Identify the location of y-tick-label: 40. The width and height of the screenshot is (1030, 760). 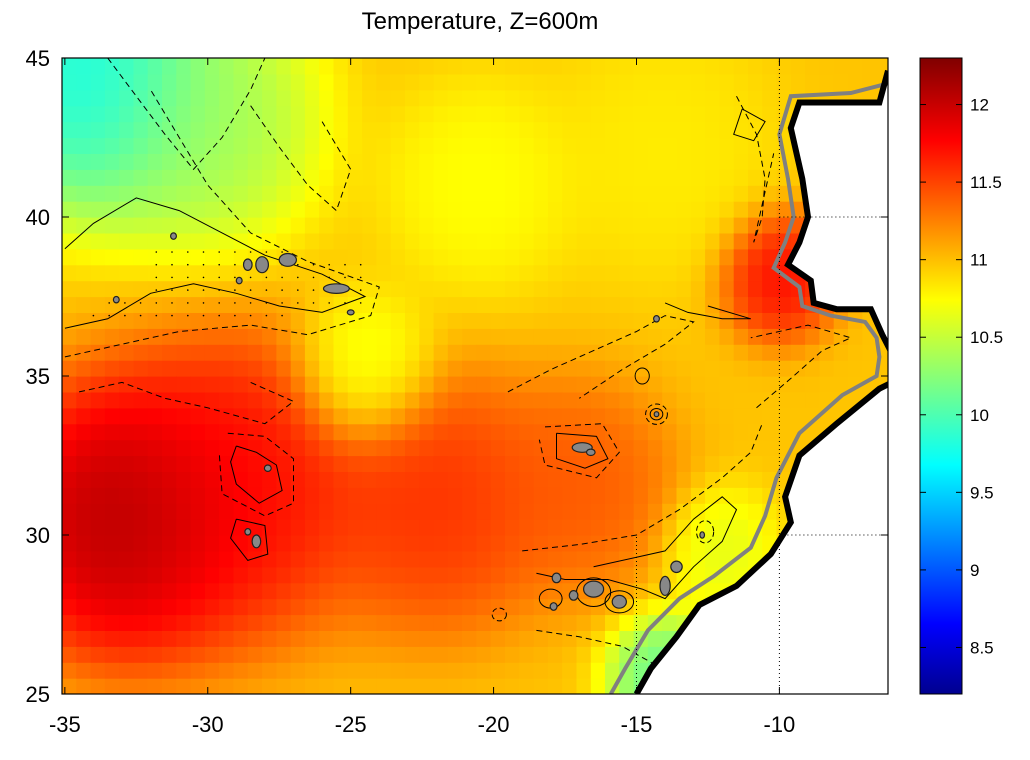
(38, 217).